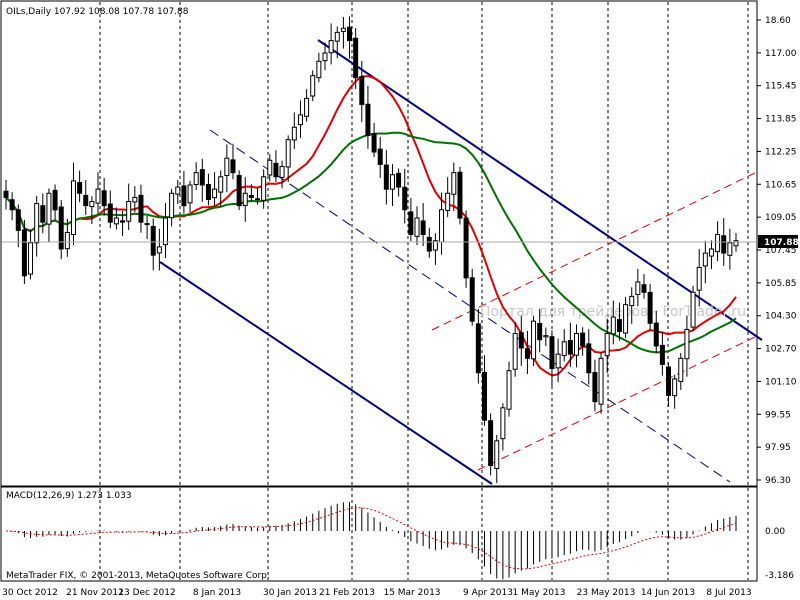 The height and width of the screenshot is (600, 800). What do you see at coordinates (69, 496) in the screenshot?
I see `macd-panel-header: MACD(12,26,9) 1.273 1.033` at bounding box center [69, 496].